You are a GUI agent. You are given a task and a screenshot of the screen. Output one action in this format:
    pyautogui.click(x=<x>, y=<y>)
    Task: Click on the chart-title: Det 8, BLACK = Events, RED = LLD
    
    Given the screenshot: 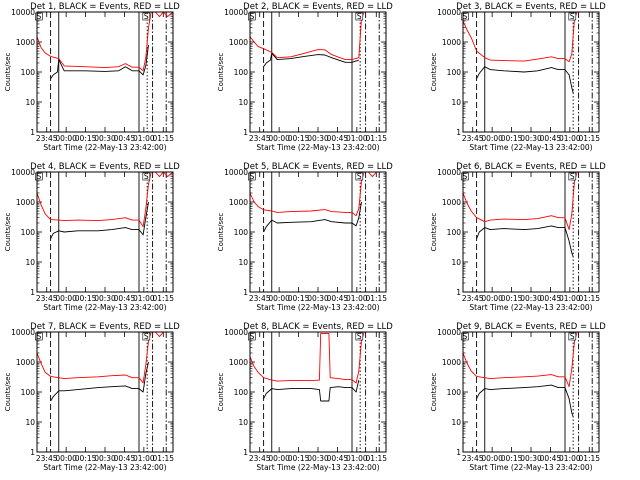 What is the action you would take?
    pyautogui.click(x=318, y=327)
    